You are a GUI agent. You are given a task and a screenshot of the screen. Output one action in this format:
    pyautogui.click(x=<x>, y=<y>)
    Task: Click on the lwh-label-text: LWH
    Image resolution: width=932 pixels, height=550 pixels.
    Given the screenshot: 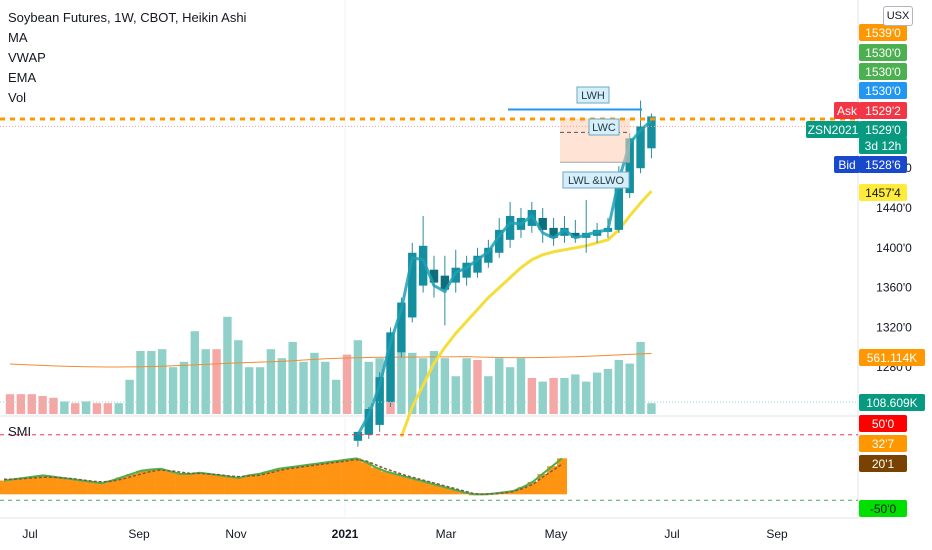 What is the action you would take?
    pyautogui.click(x=593, y=96)
    